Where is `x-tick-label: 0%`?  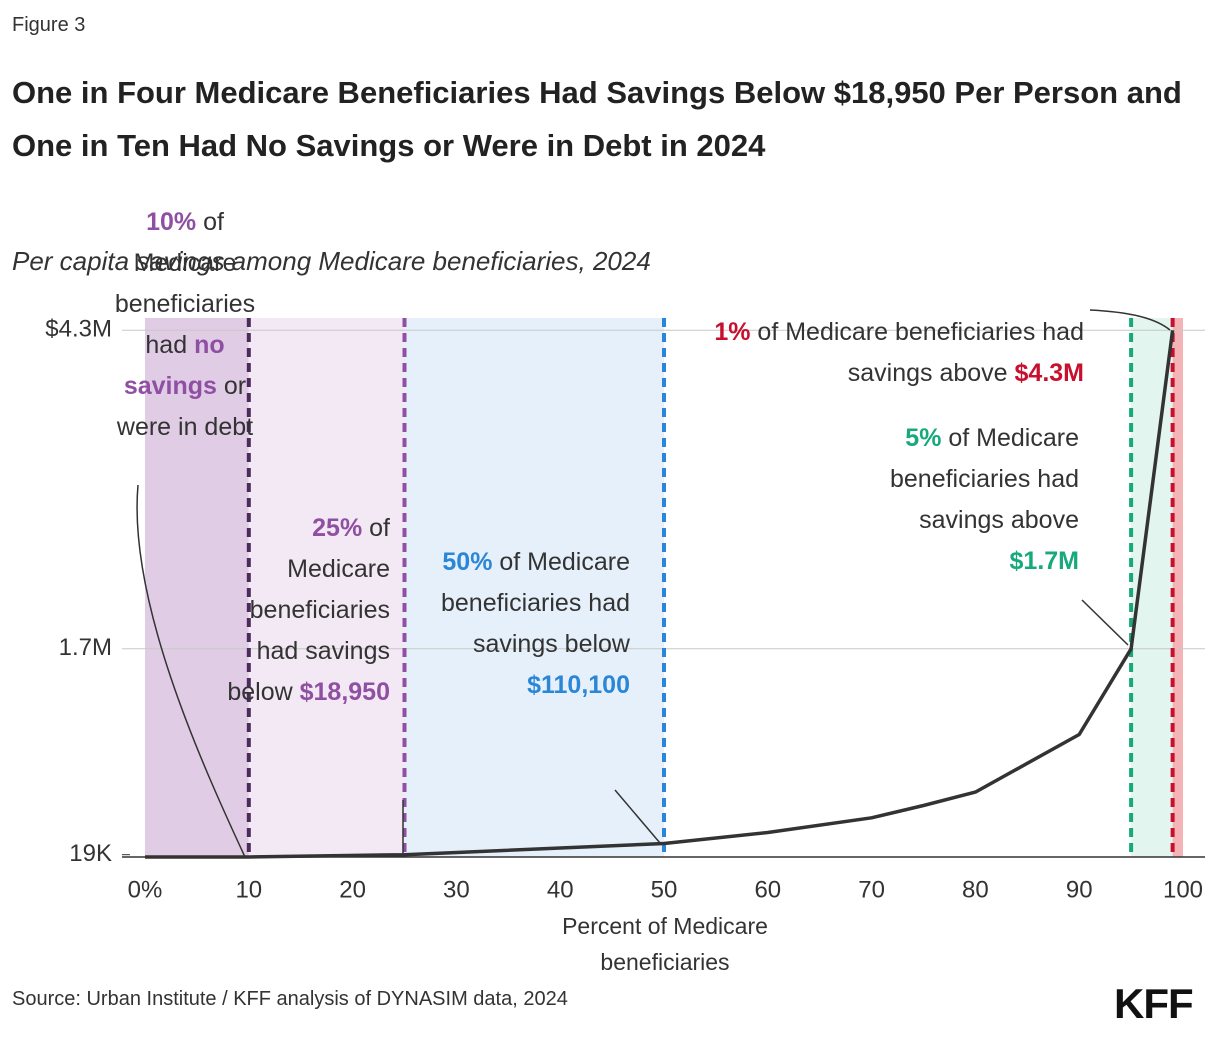 x-tick-label: 0% is located at coordinates (145, 889).